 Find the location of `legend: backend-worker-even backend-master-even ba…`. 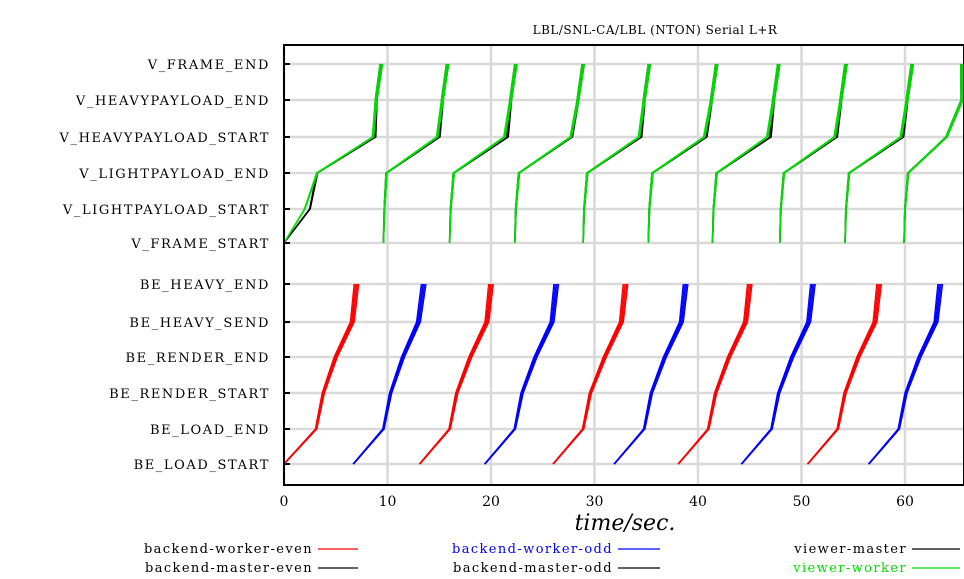

legend: backend-worker-even backend-master-even ba… is located at coordinates (552, 559).